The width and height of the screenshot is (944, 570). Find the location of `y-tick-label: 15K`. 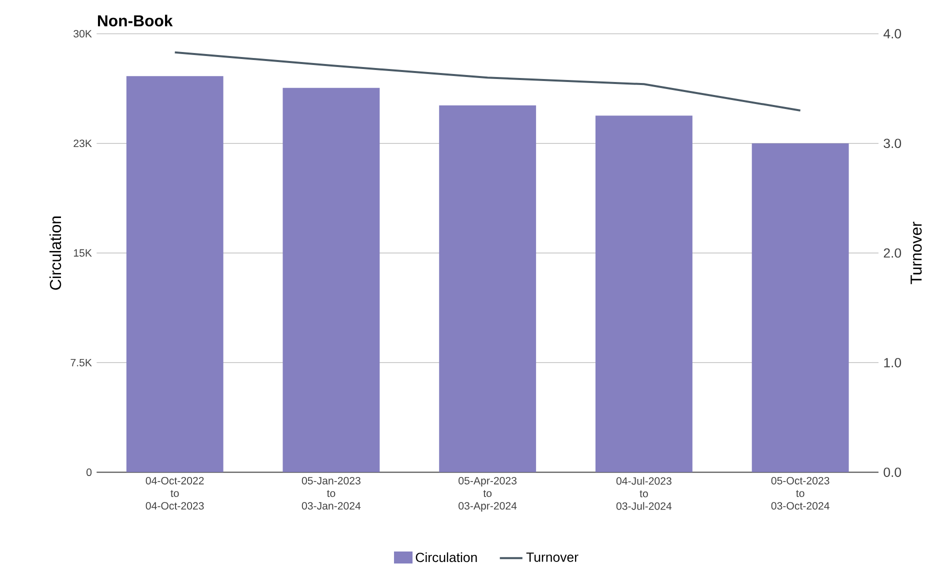

y-tick-label: 15K is located at coordinates (83, 253).